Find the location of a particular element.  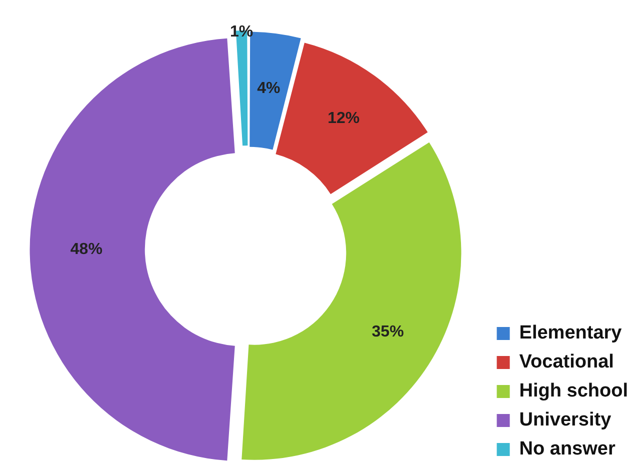

data-label: 35% is located at coordinates (388, 331).